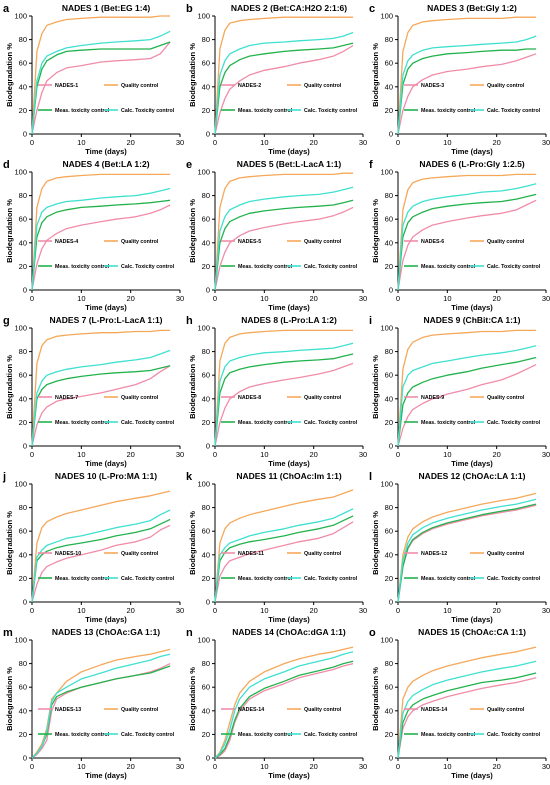 This screenshot has width=550, height=785. What do you see at coordinates (4, 477) in the screenshot?
I see `panel-letter: j` at bounding box center [4, 477].